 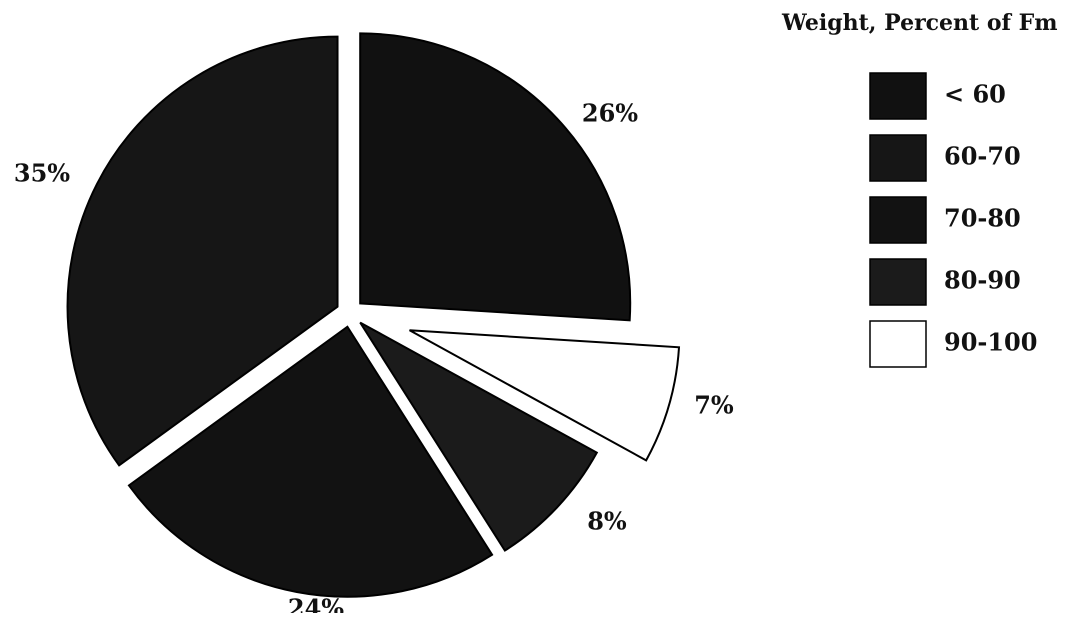 I want to click on legend-title: Weight, Percent of Fm, so click(x=919, y=23).